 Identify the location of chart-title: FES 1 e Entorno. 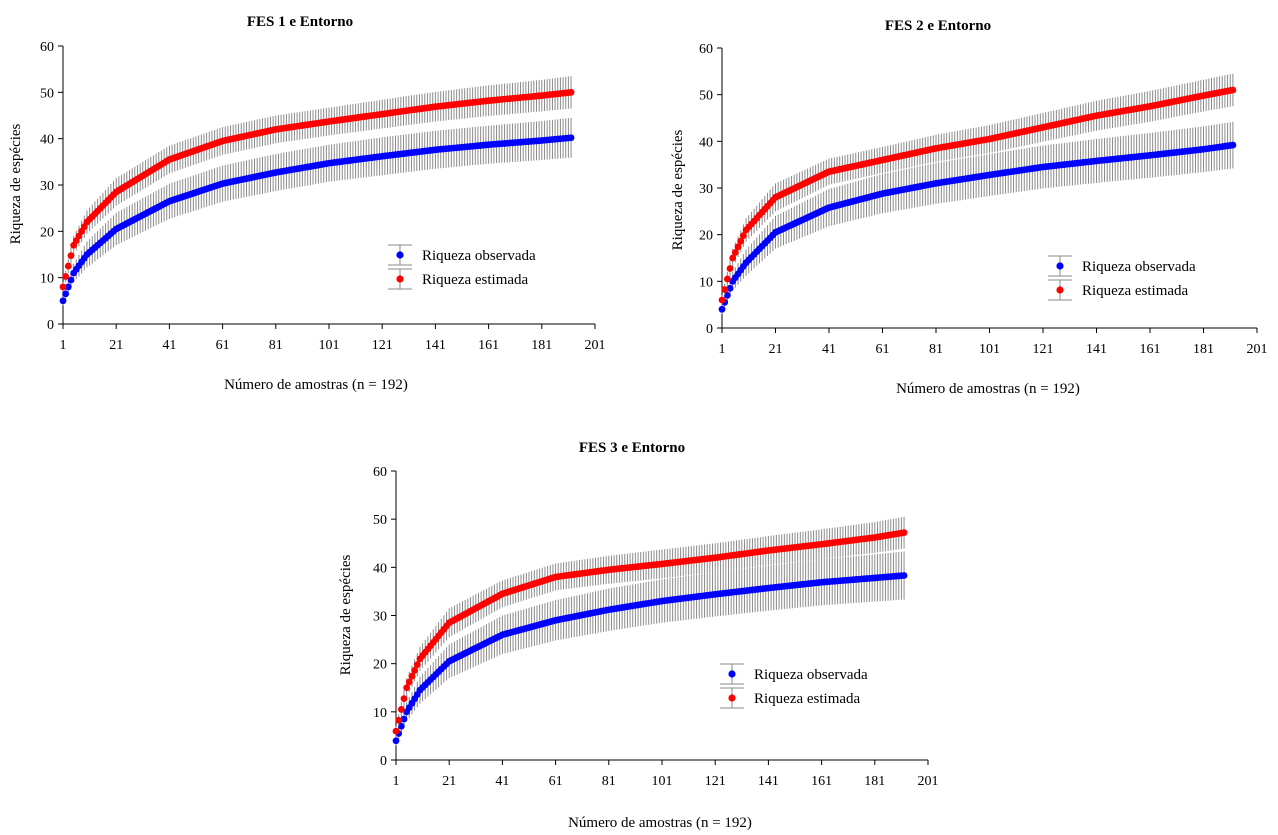
(300, 22).